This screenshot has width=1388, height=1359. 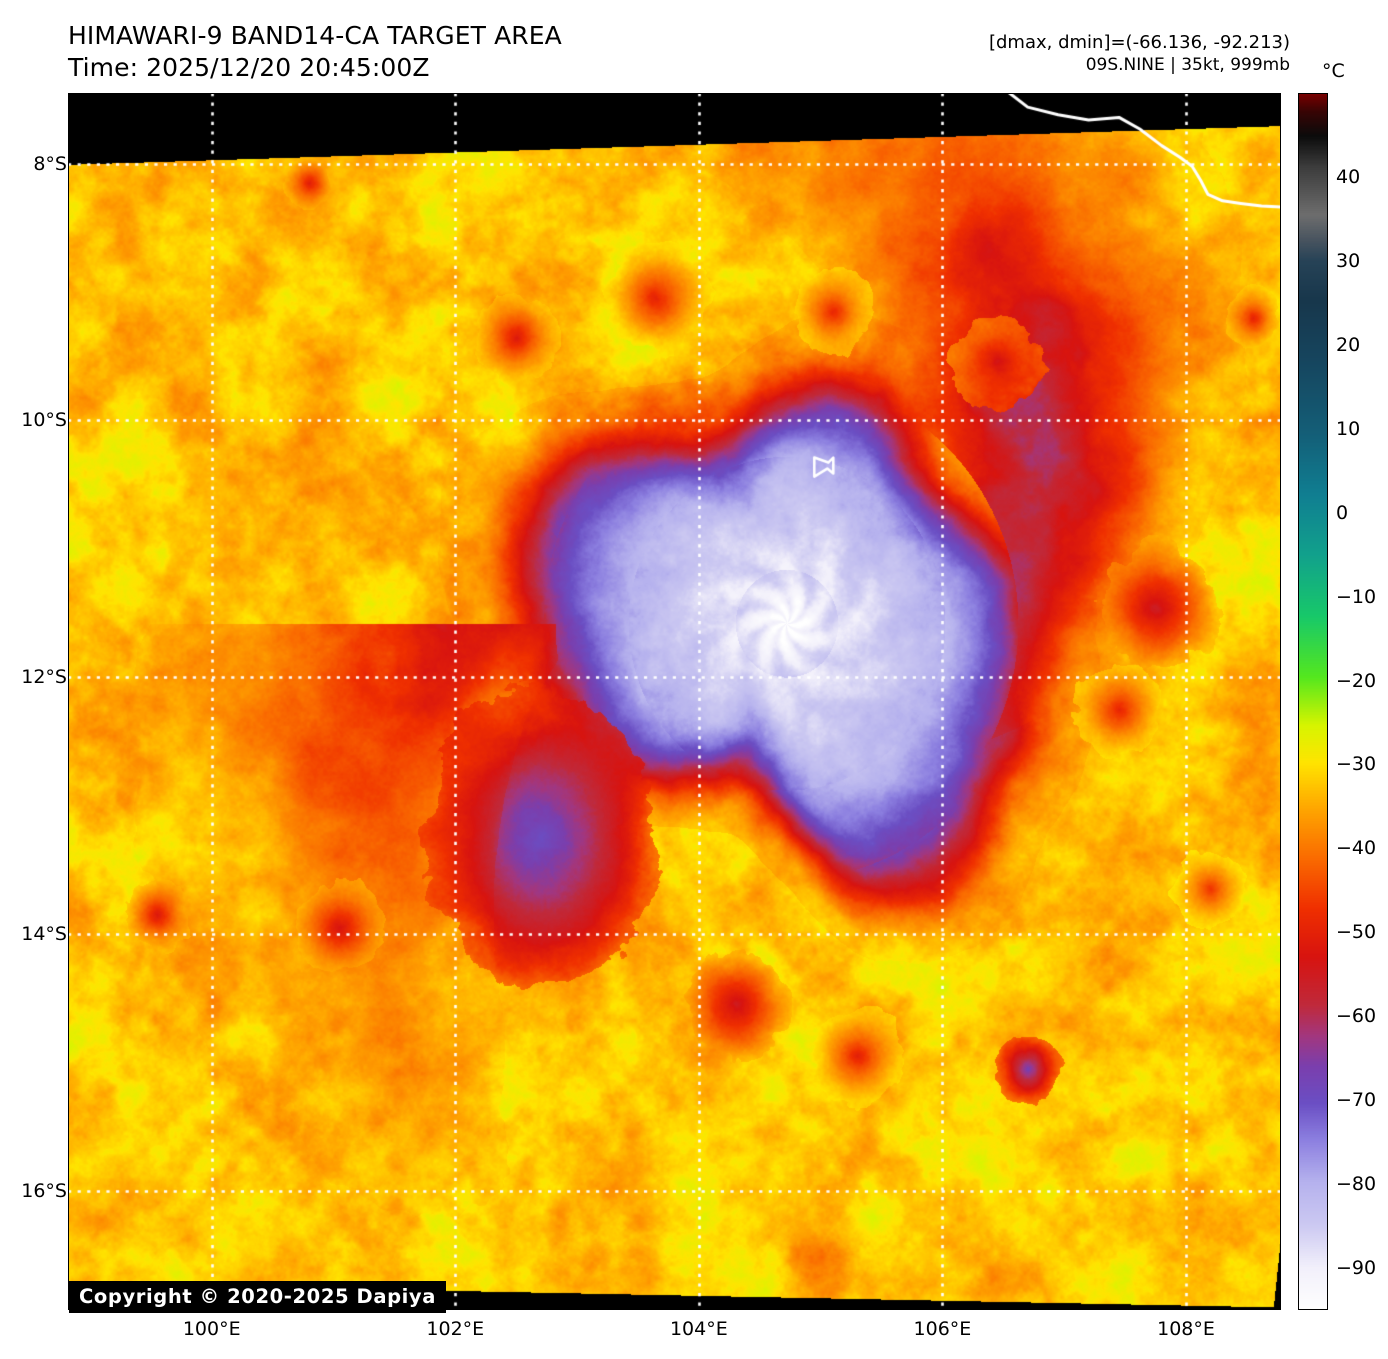 I want to click on colorbar-tick-8: −40, so click(x=1356, y=848).